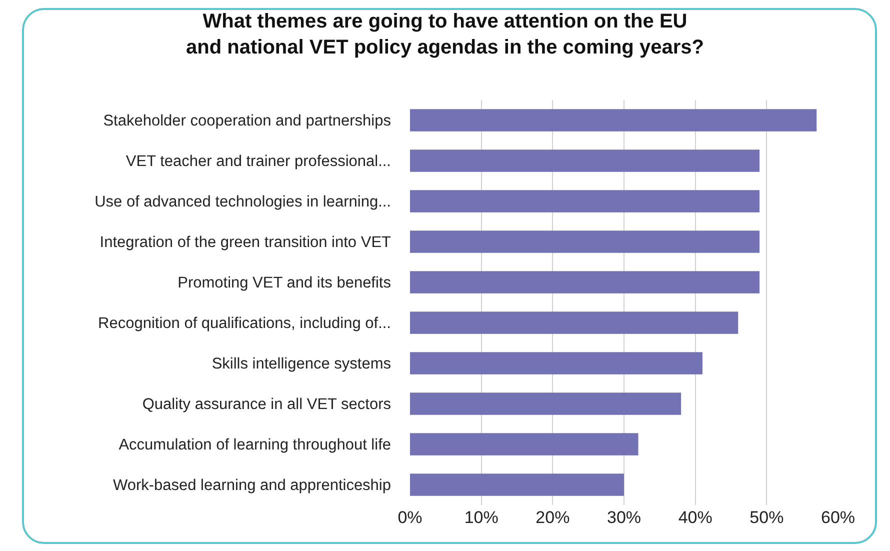 The height and width of the screenshot is (551, 890). Describe the element at coordinates (410, 517) in the screenshot. I see `x-tick-label: 0%` at that location.